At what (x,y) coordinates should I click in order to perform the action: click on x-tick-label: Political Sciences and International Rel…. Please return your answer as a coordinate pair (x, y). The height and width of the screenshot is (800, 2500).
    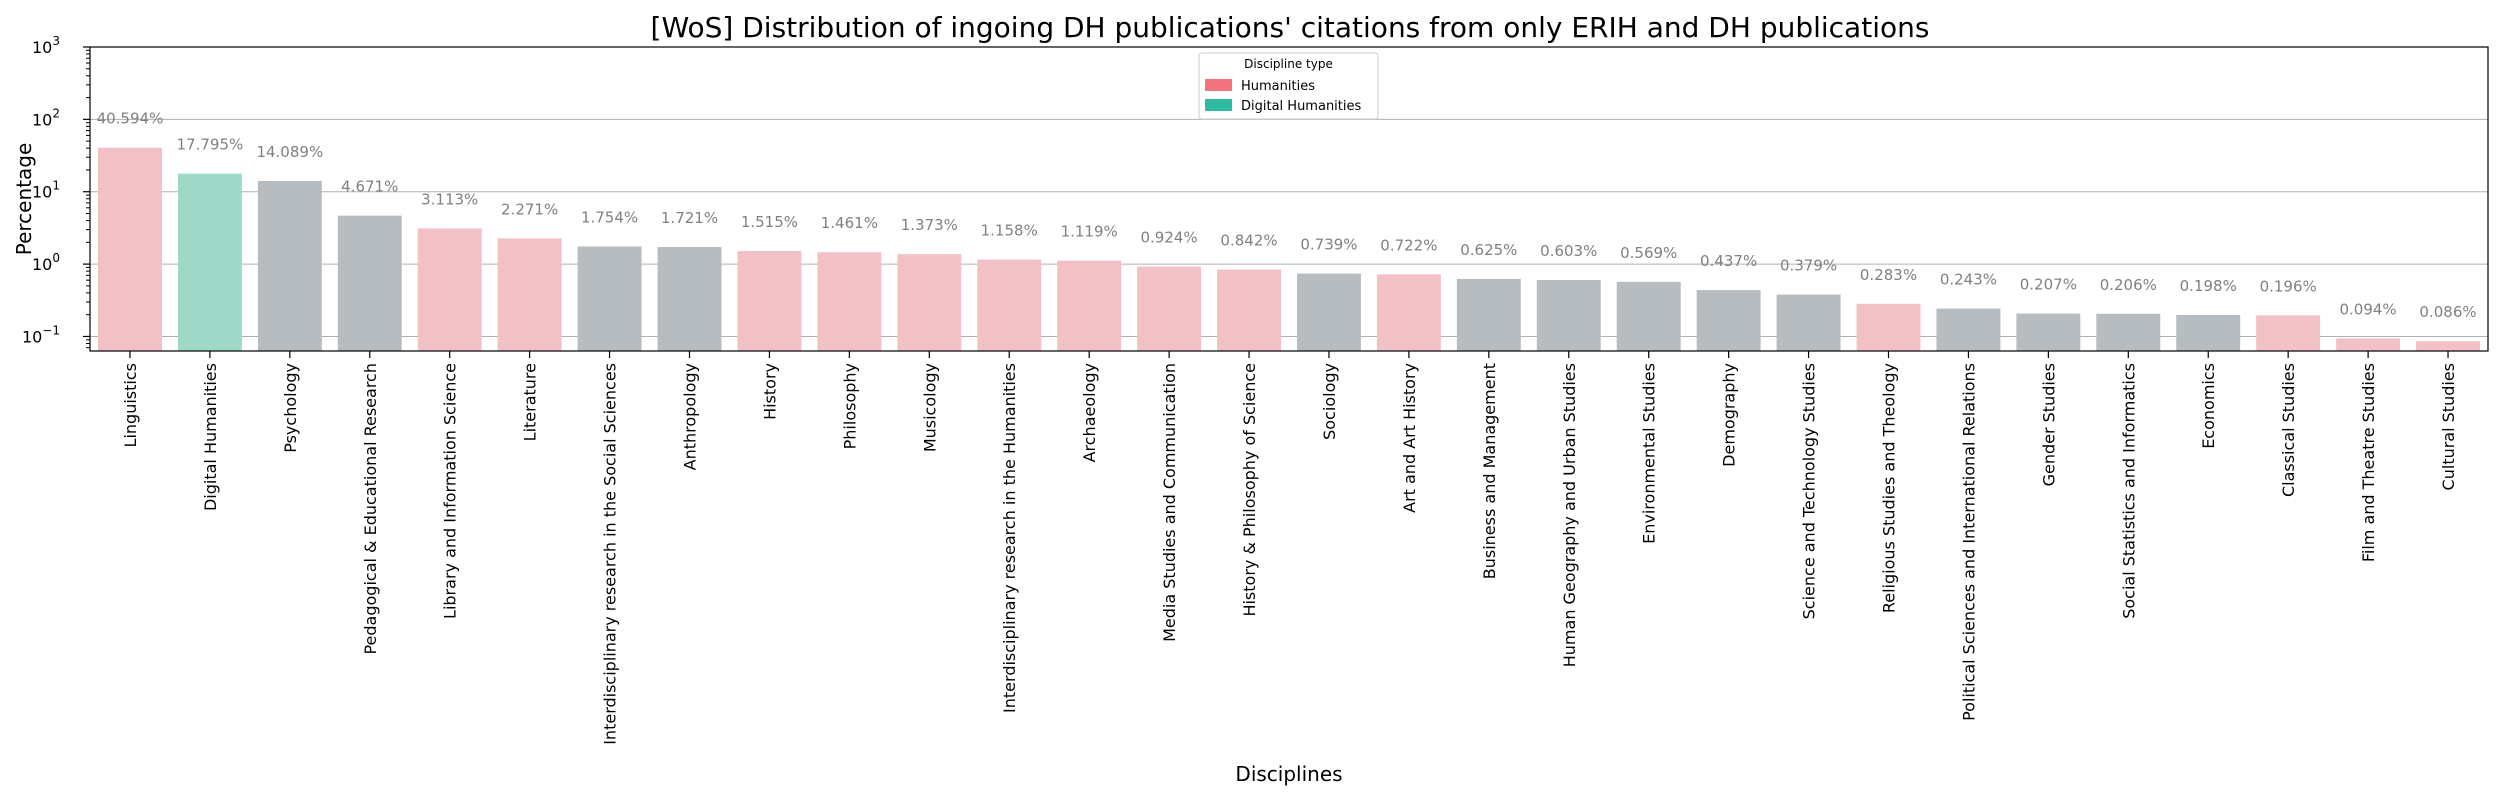
    Looking at the image, I should click on (1968, 542).